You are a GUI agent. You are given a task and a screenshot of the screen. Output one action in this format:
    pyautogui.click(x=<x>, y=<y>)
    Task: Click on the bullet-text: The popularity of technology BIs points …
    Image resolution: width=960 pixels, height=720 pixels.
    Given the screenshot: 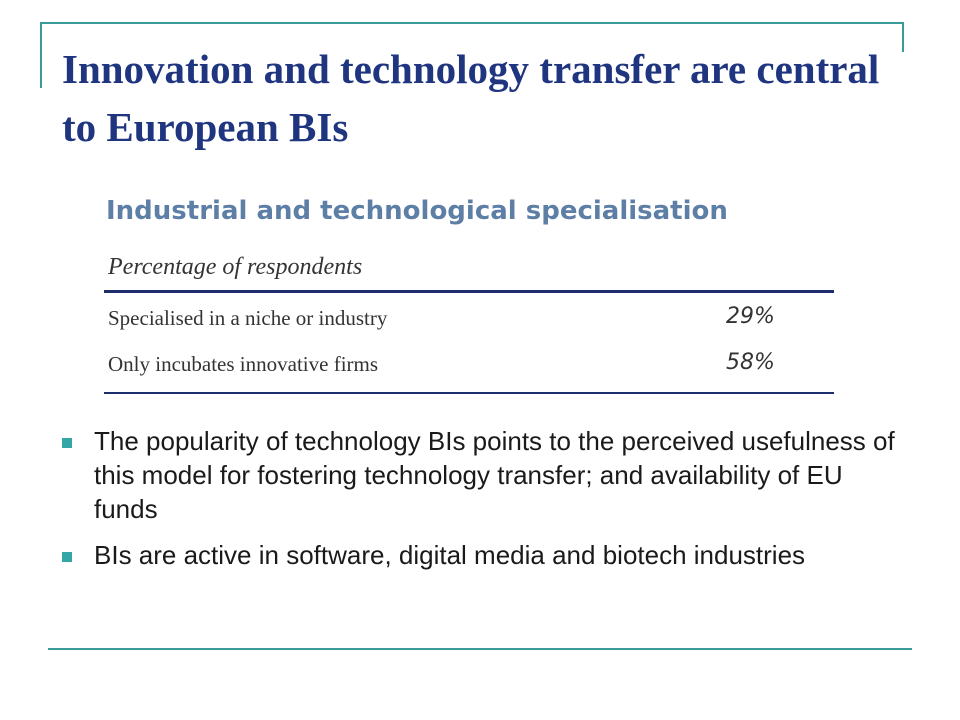 What is the action you would take?
    pyautogui.click(x=494, y=475)
    